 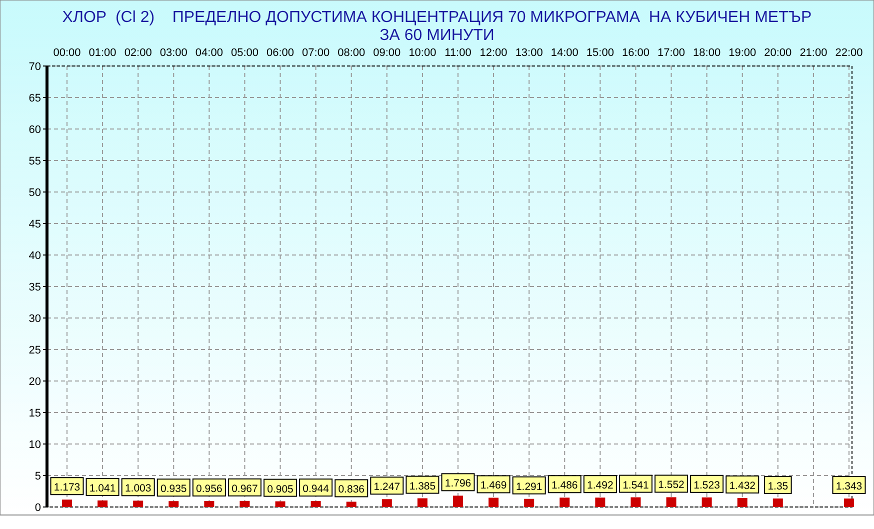 What do you see at coordinates (600, 486) in the screenshot?
I see `data-label: 1.492` at bounding box center [600, 486].